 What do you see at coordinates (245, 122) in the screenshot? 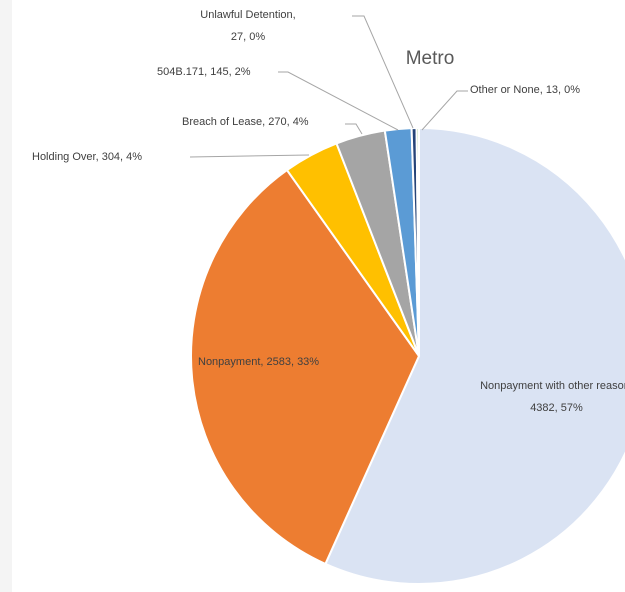
I see `data-label: Breach of Lease, 270, 4%` at bounding box center [245, 122].